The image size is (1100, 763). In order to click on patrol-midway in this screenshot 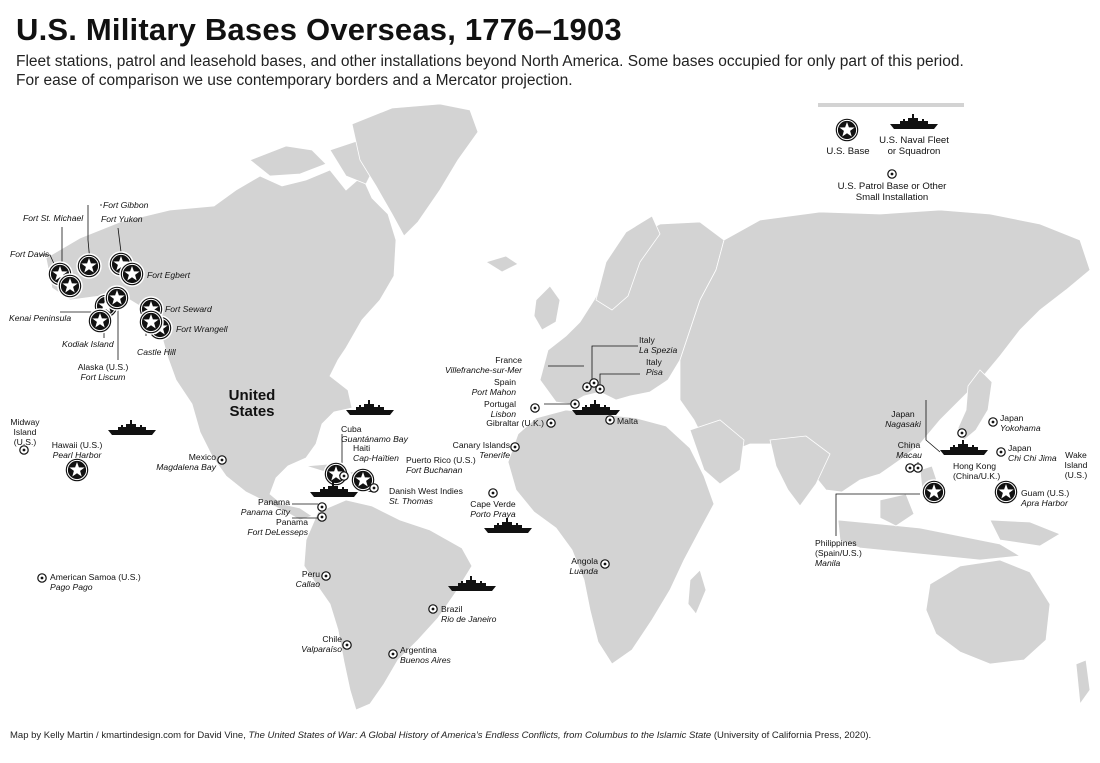, I will do `click(24, 450)`.